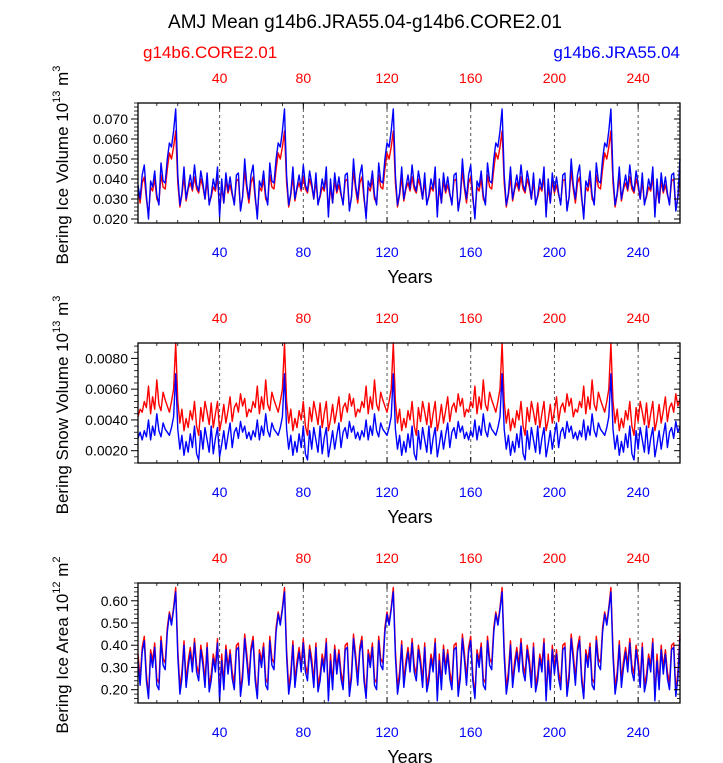  What do you see at coordinates (110, 139) in the screenshot?
I see `y-tick-label: 0.060` at bounding box center [110, 139].